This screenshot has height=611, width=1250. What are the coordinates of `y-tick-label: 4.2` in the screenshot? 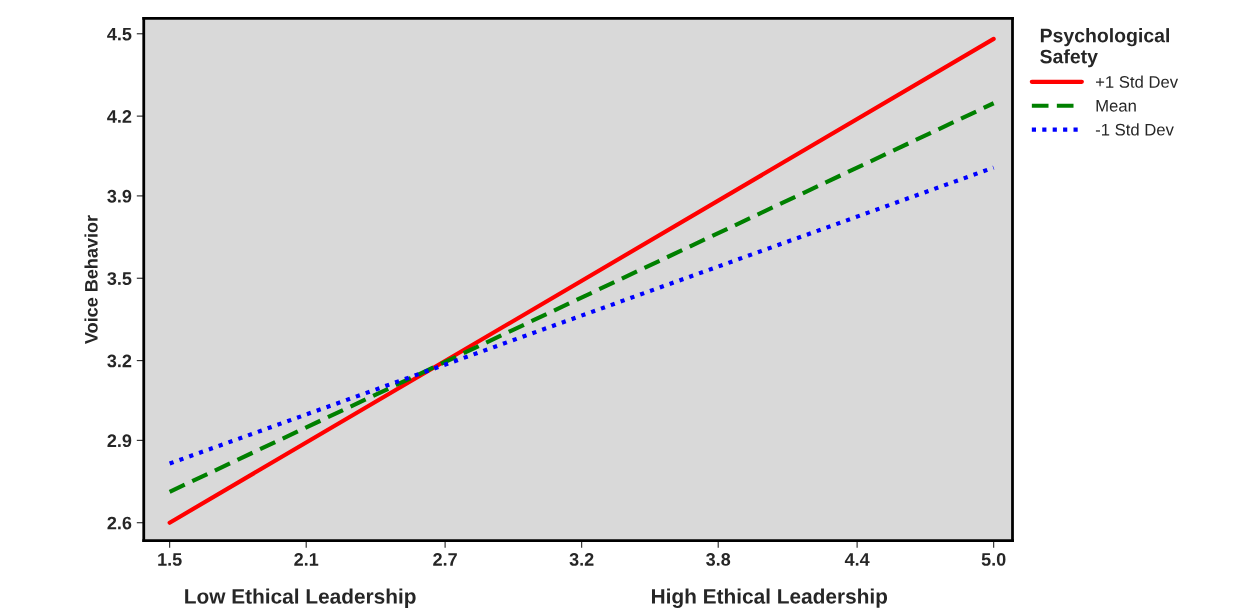 It's located at (119, 116).